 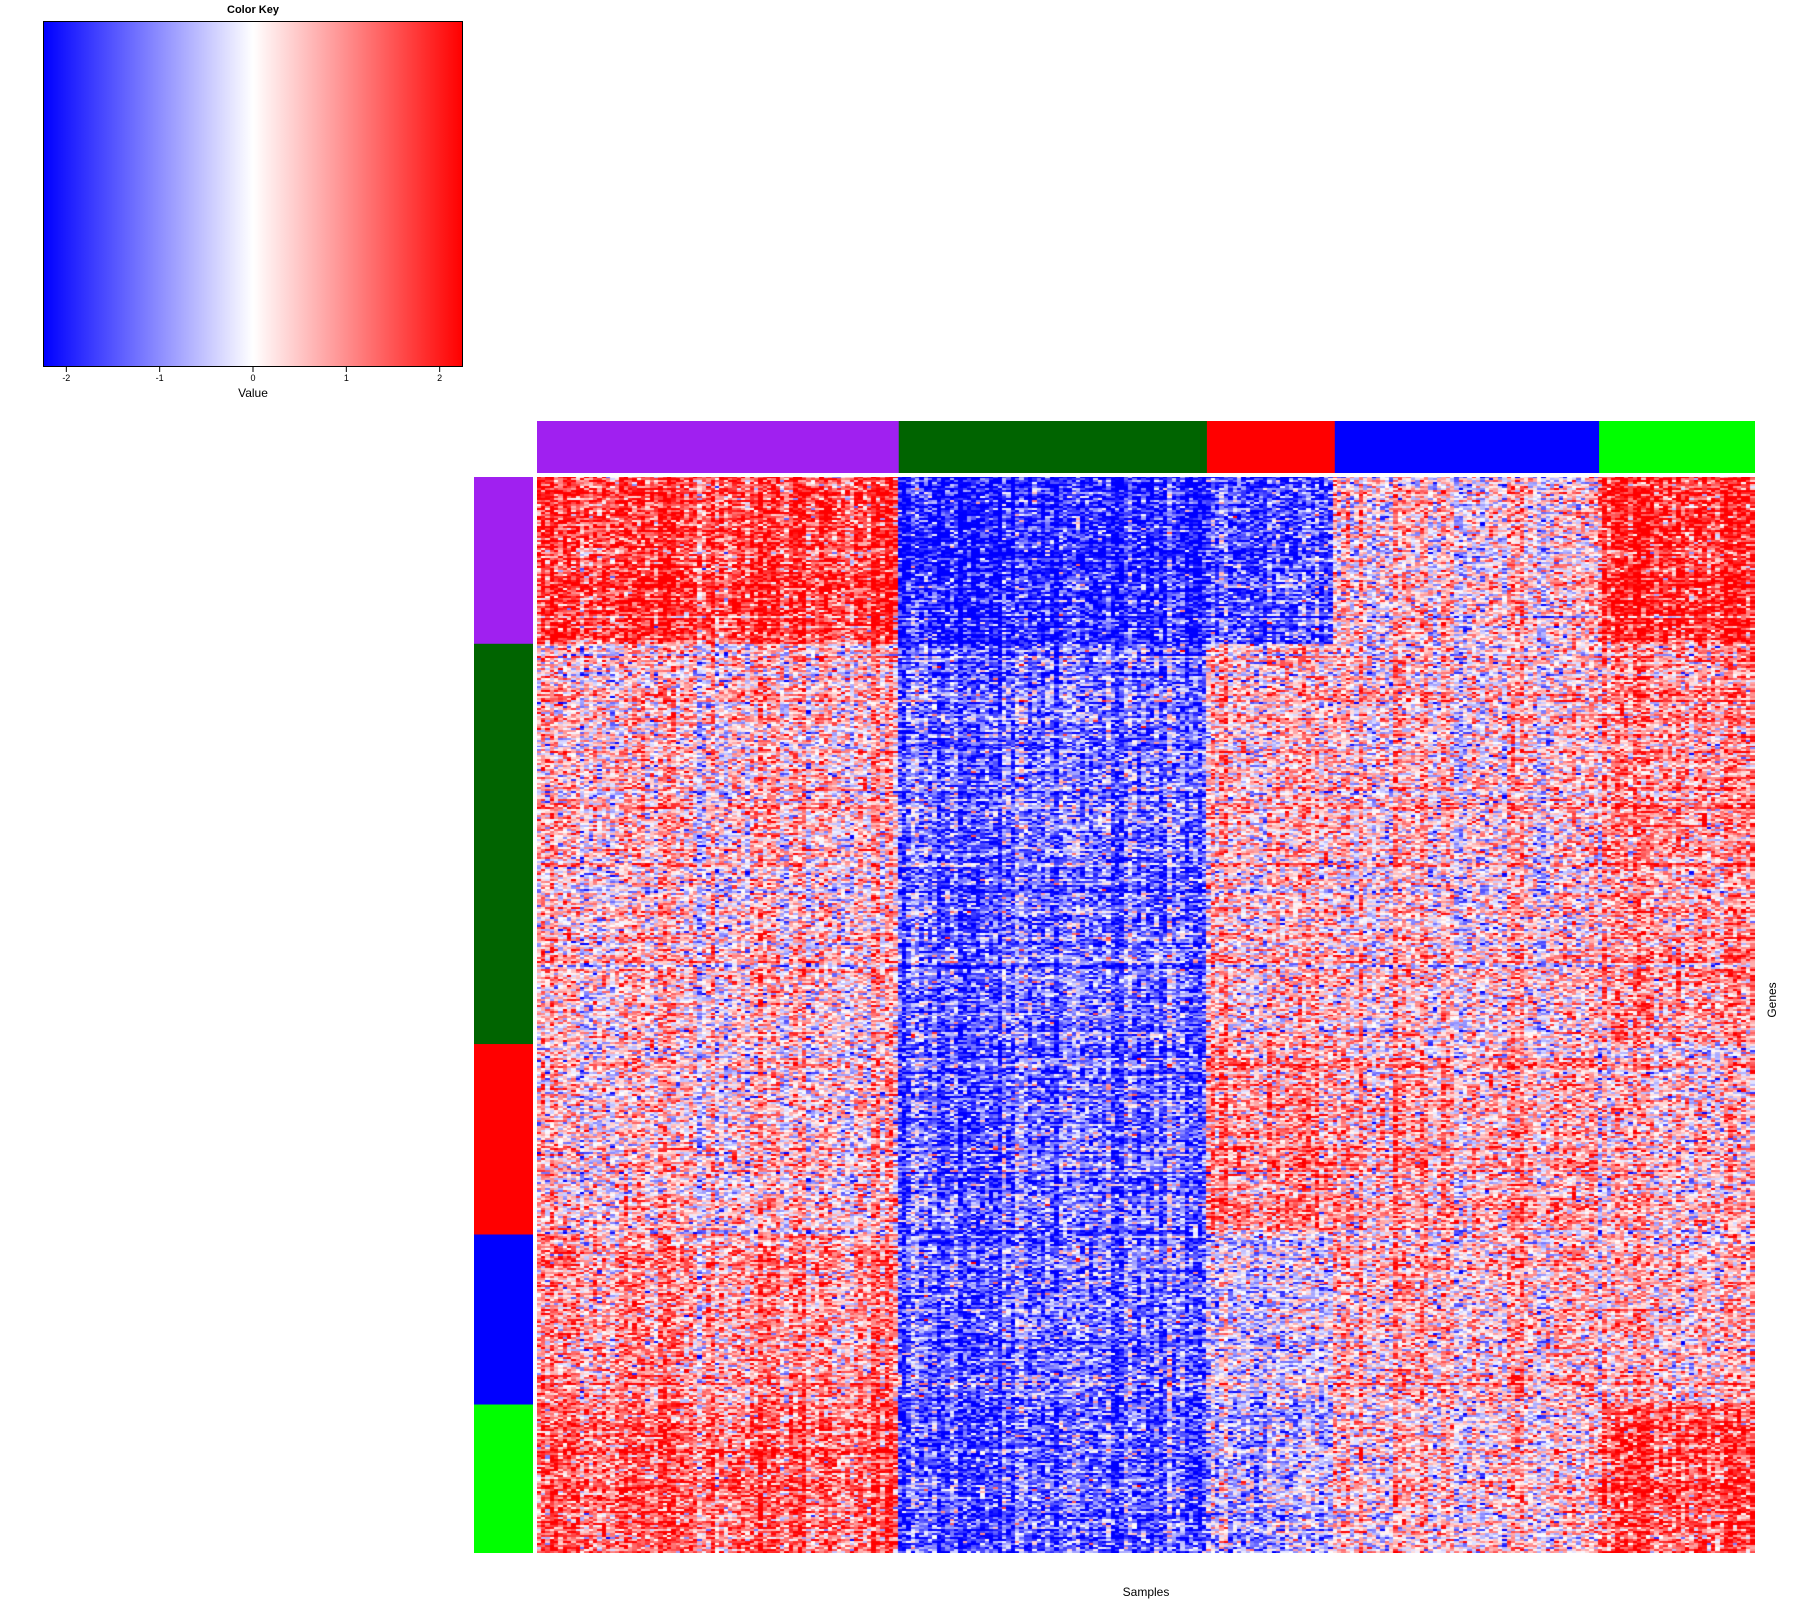 What do you see at coordinates (253, 10) in the screenshot?
I see `color-key-title: Color Key` at bounding box center [253, 10].